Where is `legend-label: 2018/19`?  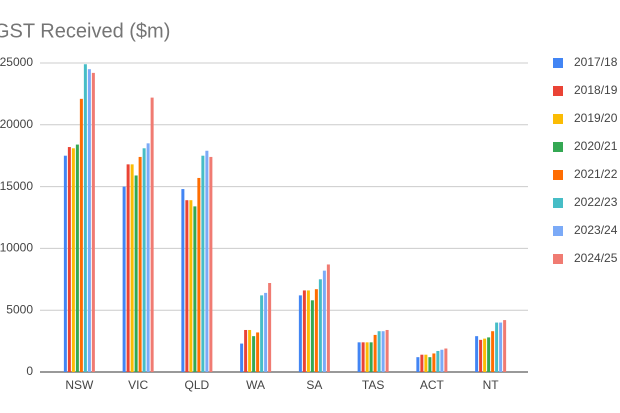
legend-label: 2018/19 is located at coordinates (596, 90).